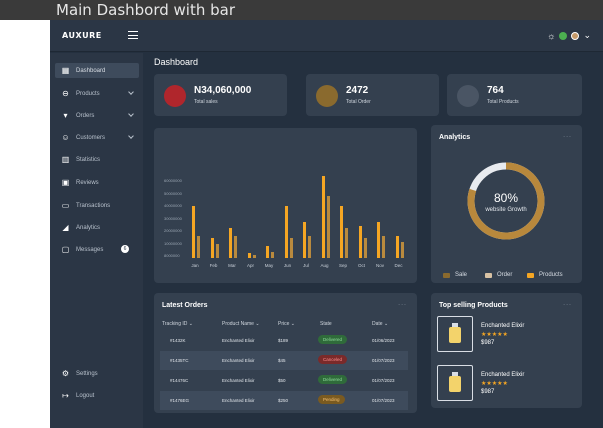  I want to click on sidebar-item-analytics: ◢ Analytics, so click(97, 227).